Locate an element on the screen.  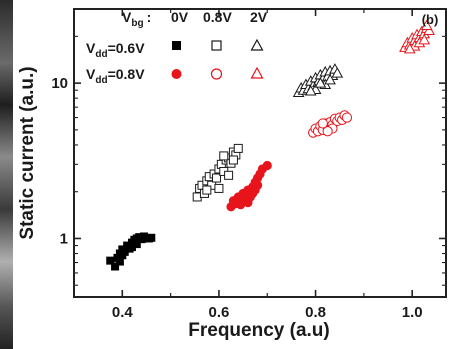
legend-marker-triangle-open-black is located at coordinates (257, 44).